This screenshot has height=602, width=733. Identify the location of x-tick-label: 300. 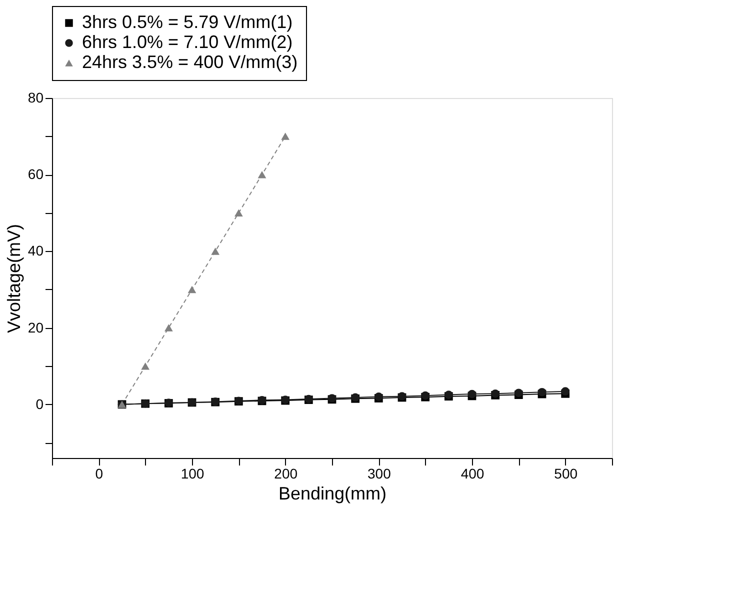
(379, 474).